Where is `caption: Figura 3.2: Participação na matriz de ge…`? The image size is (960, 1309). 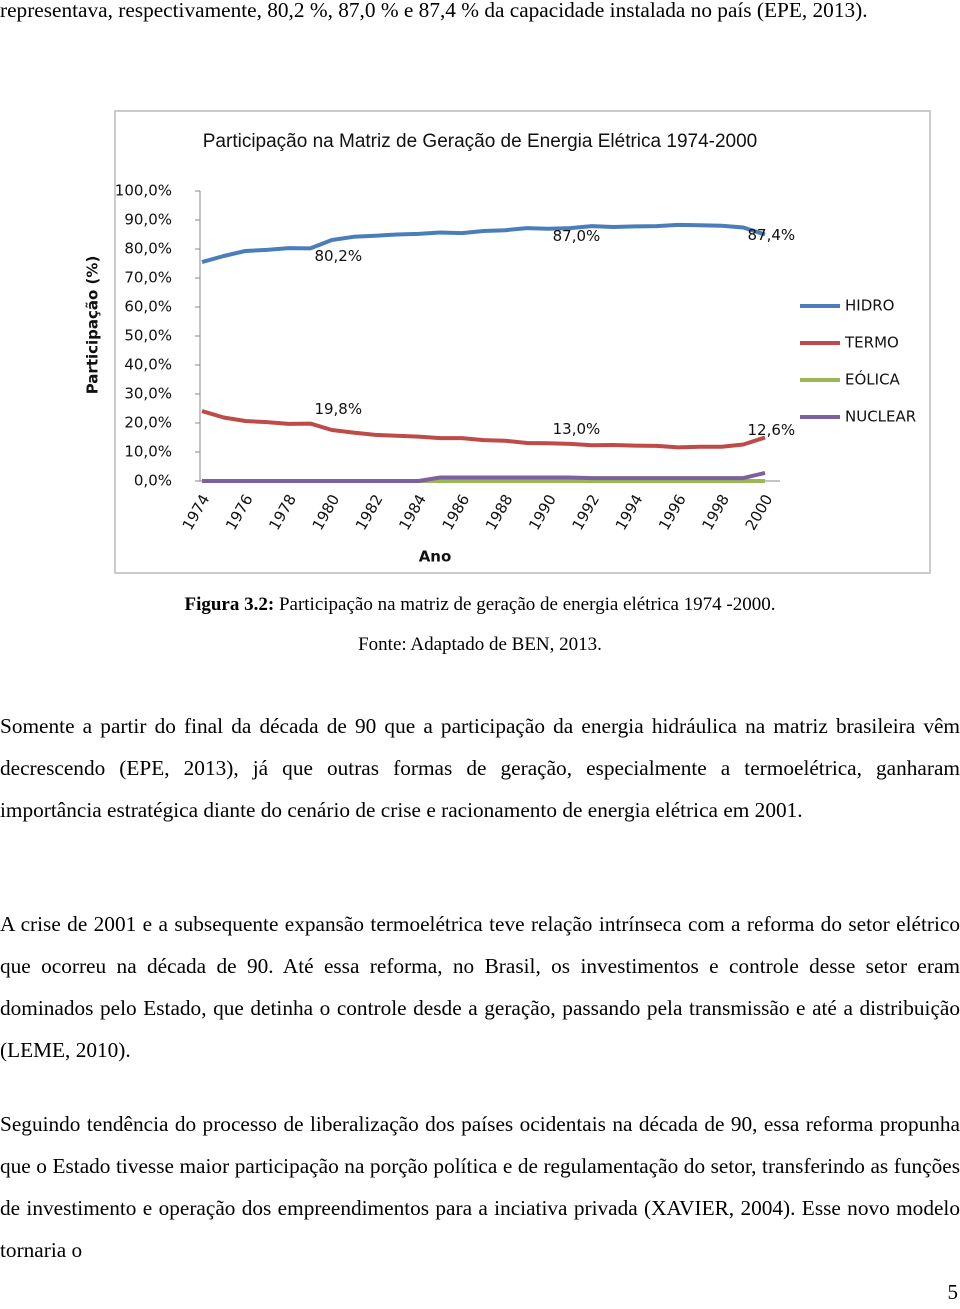
caption: Figura 3.2: Participação na matriz de ge… is located at coordinates (480, 605).